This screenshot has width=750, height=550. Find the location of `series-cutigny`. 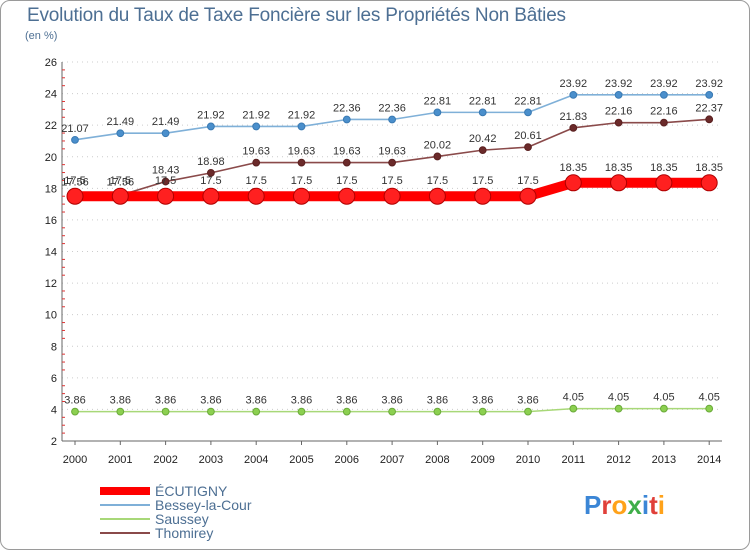

series-cutigny is located at coordinates (392, 189).